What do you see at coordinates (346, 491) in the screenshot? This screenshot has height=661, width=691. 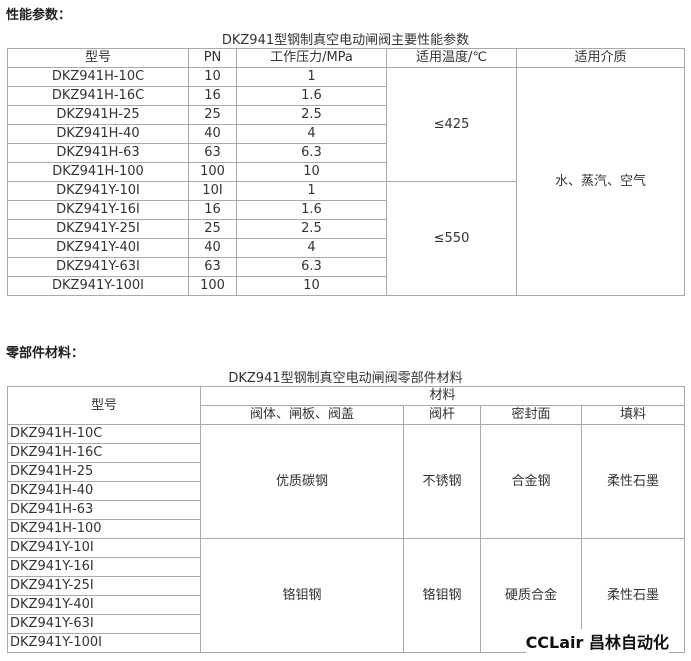 I see `data-row: DKZ941H-40` at bounding box center [346, 491].